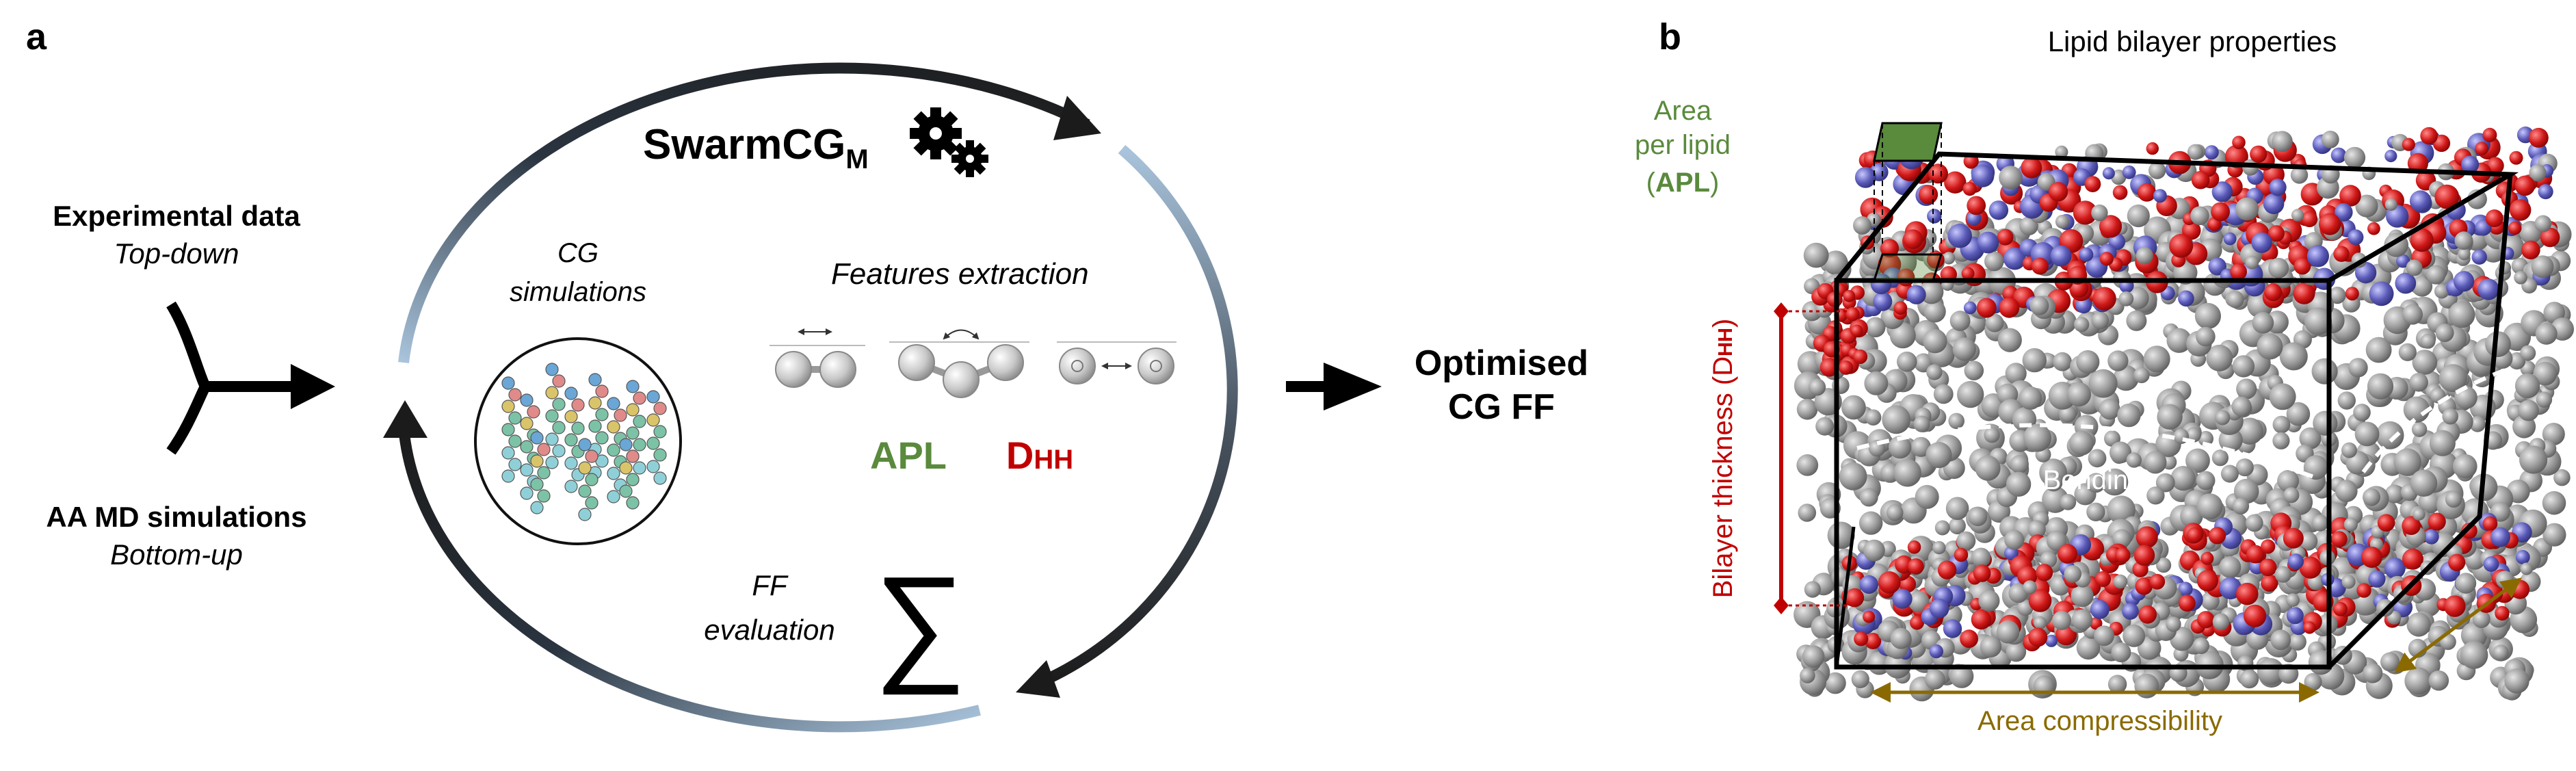 The height and width of the screenshot is (771, 2576). I want to click on cg-simulation-illustration, so click(578, 441).